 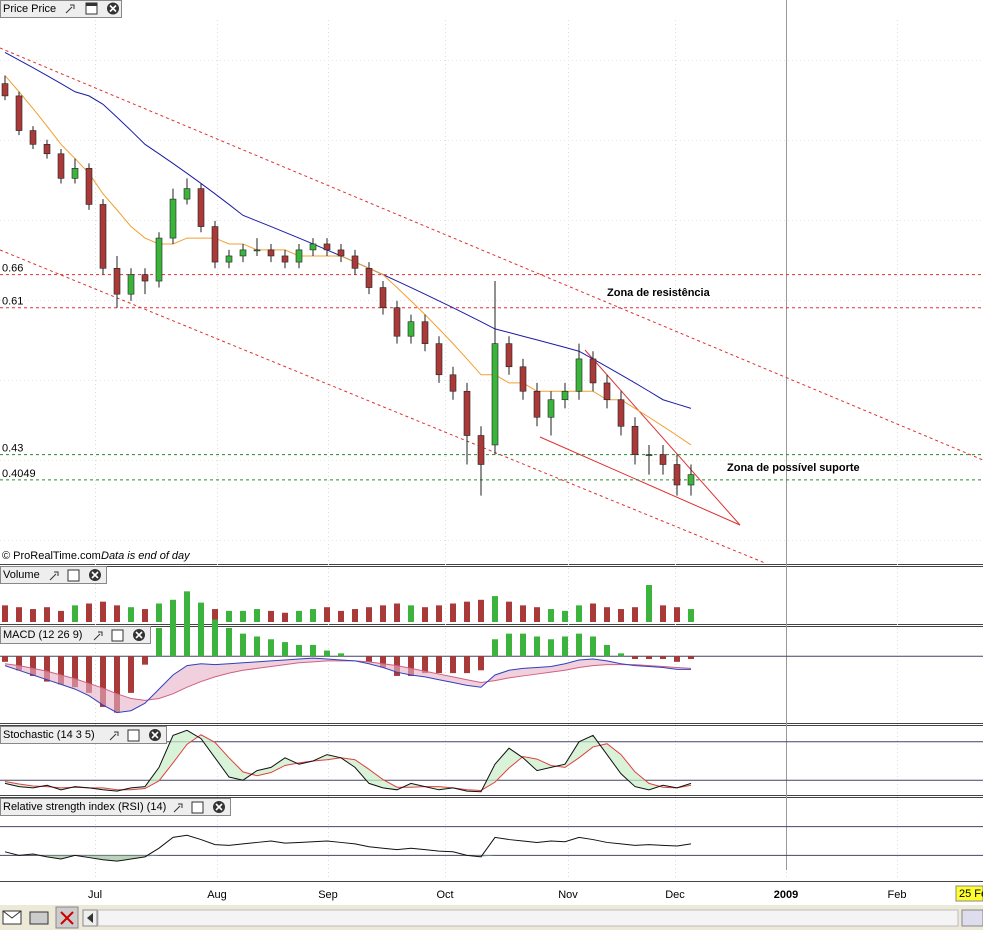 What do you see at coordinates (219, 807) in the screenshot?
I see `close-x` at bounding box center [219, 807].